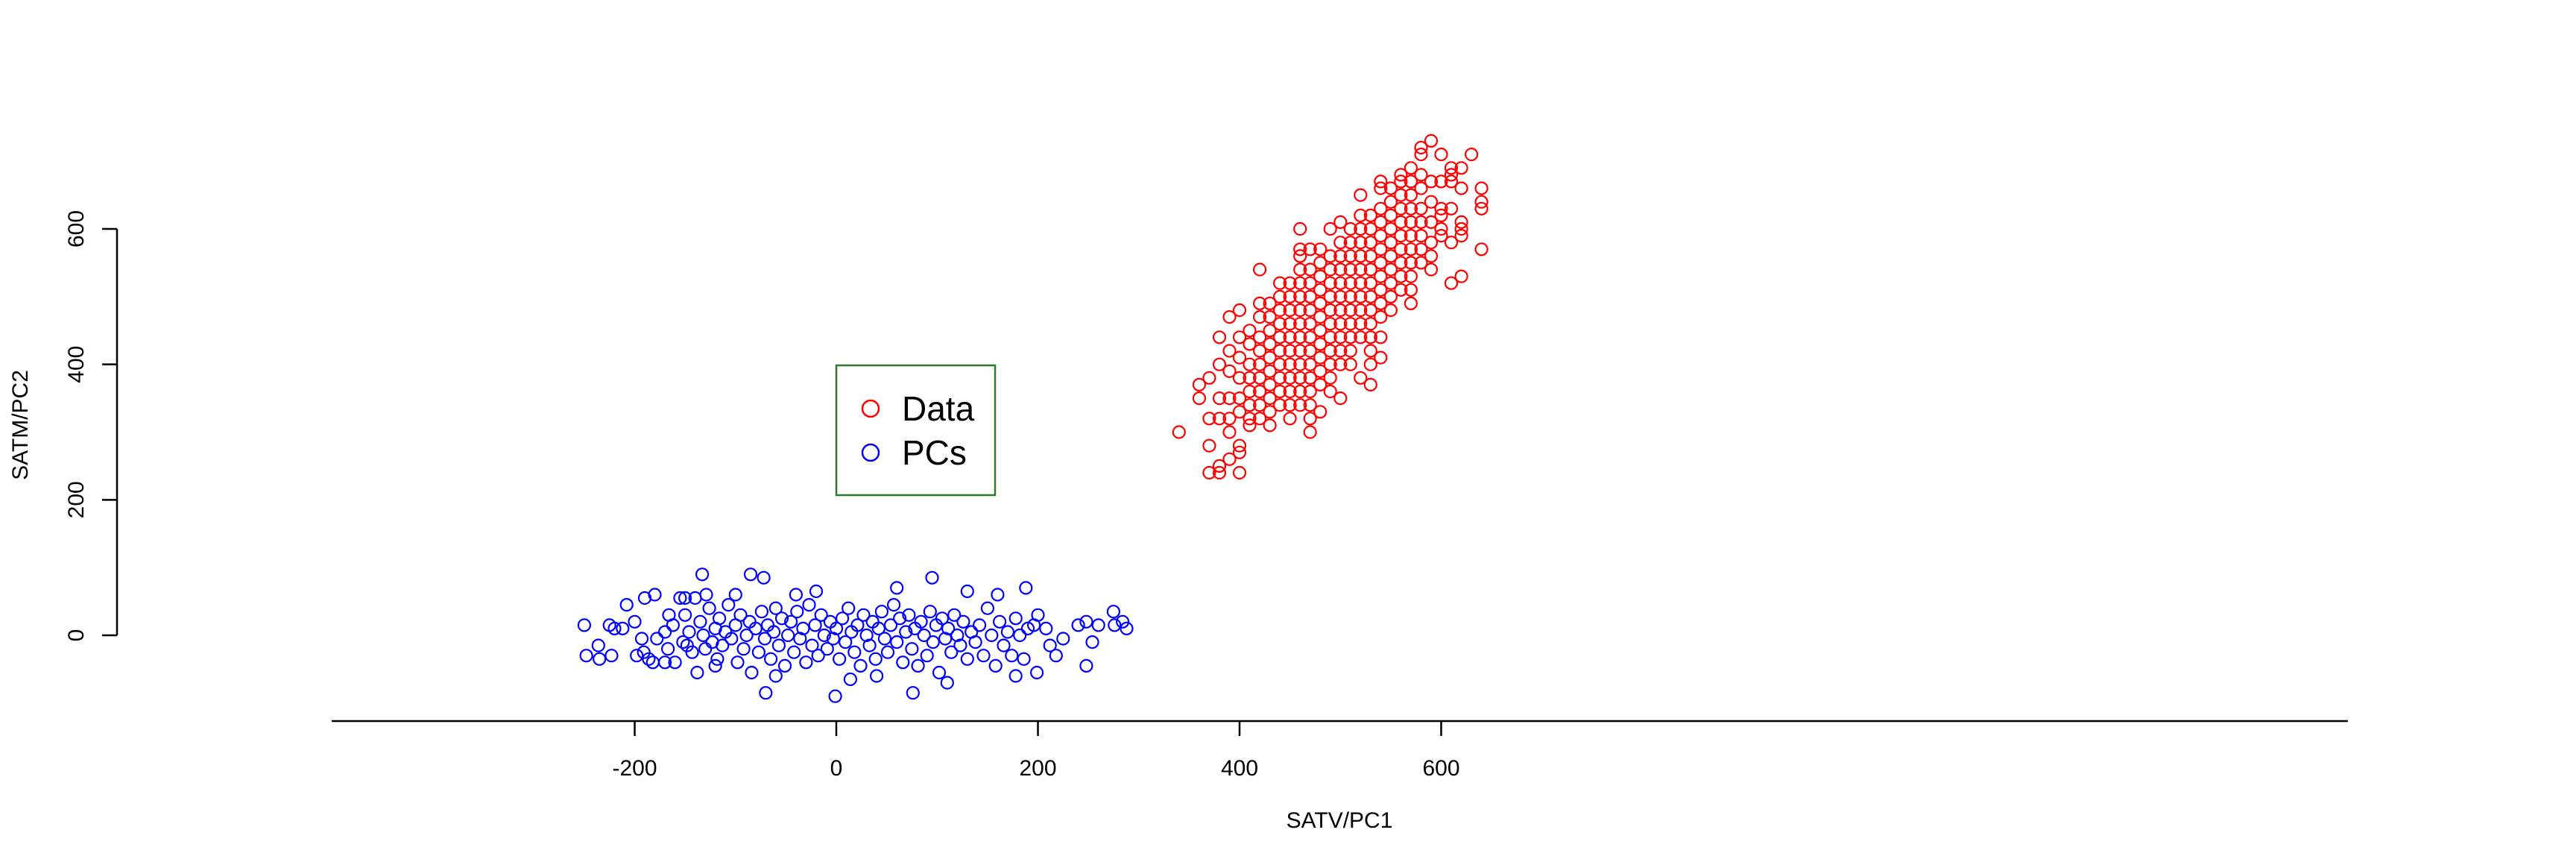 This screenshot has width=2576, height=859. What do you see at coordinates (1340, 820) in the screenshot?
I see `x-axis-title: SATV/PC1` at bounding box center [1340, 820].